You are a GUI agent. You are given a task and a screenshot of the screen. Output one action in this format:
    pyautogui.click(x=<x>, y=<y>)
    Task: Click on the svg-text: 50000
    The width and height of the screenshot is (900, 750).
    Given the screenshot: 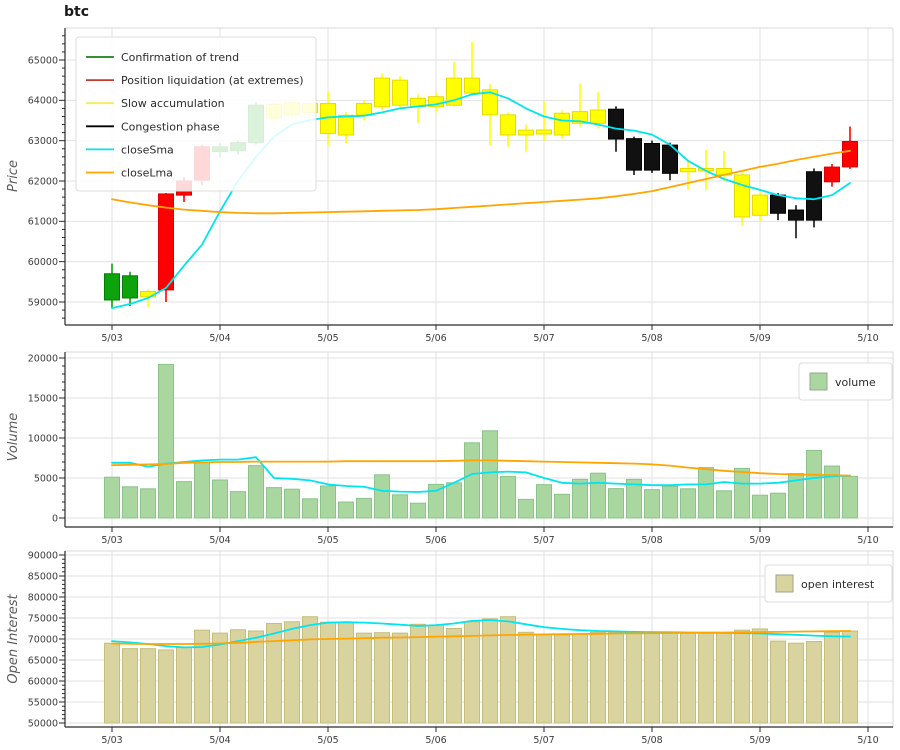 What is the action you would take?
    pyautogui.click(x=43, y=723)
    